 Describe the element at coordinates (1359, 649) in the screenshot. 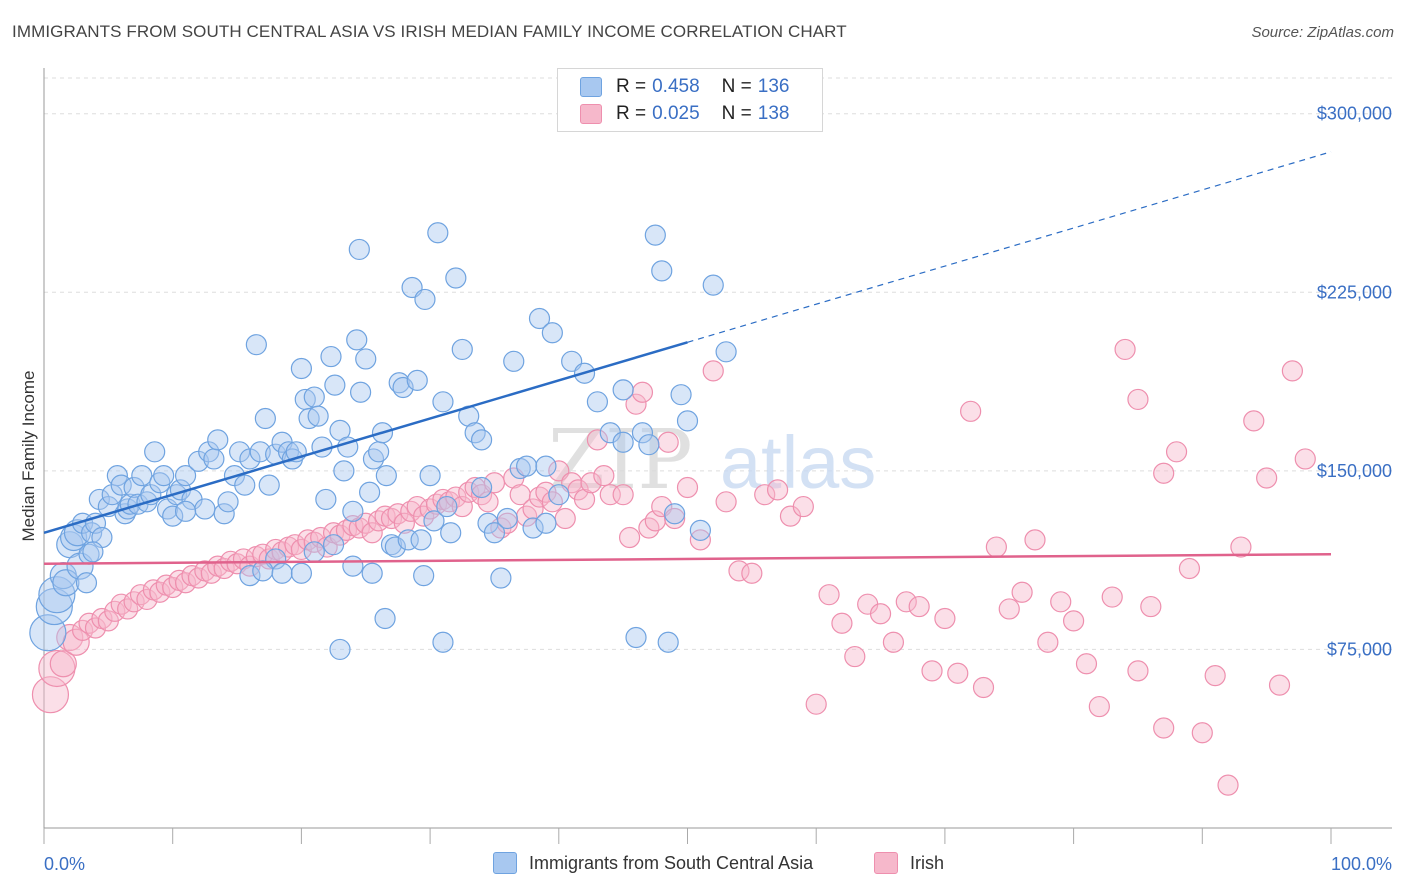

I see `y-tick-label-0: $75,000` at that location.